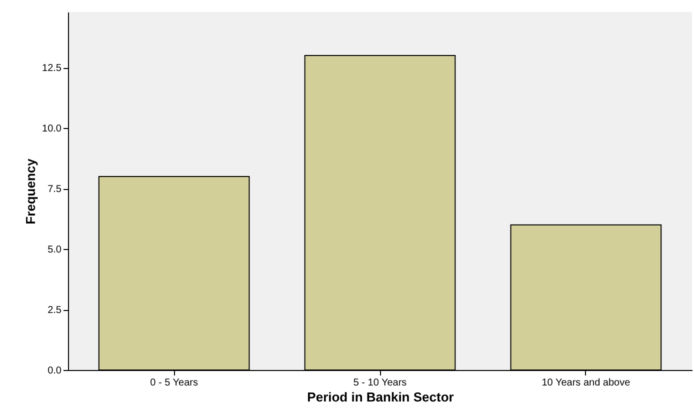 This screenshot has height=409, width=694. Describe the element at coordinates (55, 310) in the screenshot. I see `y-tick-label: 2.5` at that location.